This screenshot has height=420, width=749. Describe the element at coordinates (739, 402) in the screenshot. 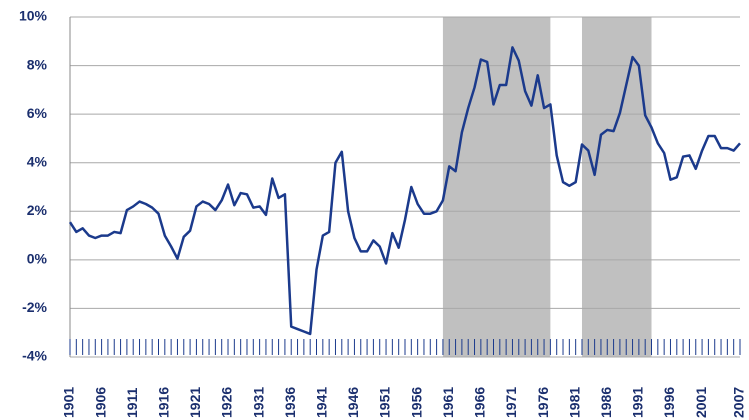

I see `x-tick-label: 2007` at that location.